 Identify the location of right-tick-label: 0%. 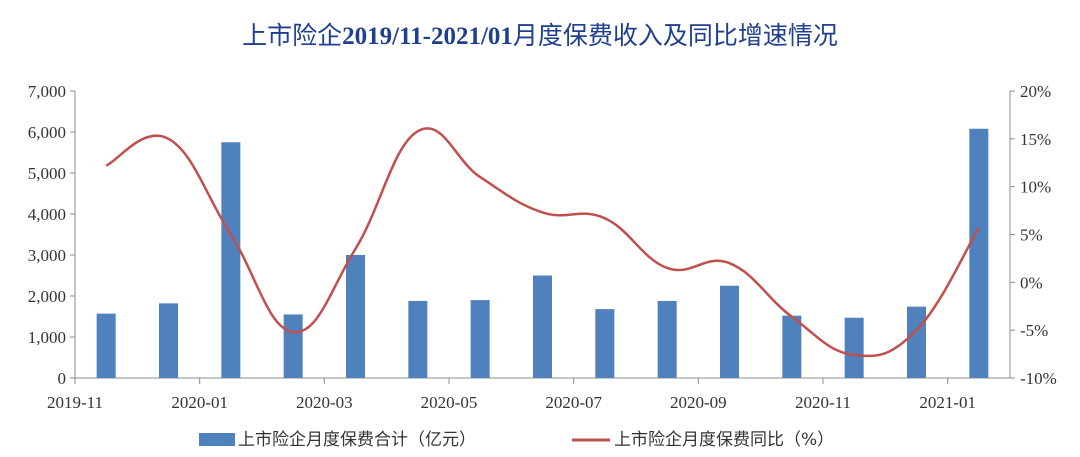
(1031, 282).